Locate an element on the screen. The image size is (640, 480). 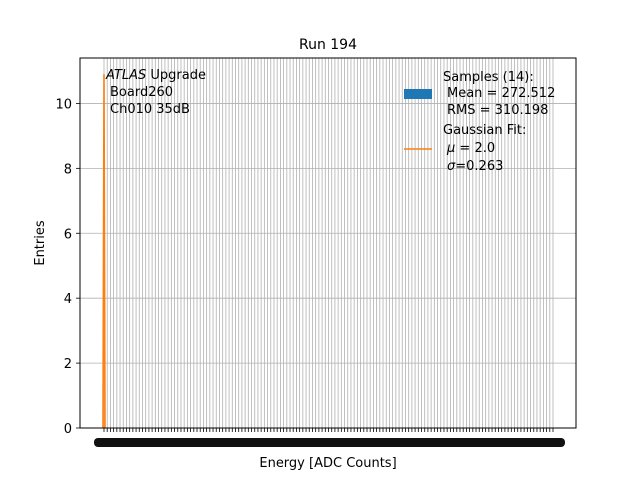
legend-fit-sigma-value: =0.263 is located at coordinates (479, 166).